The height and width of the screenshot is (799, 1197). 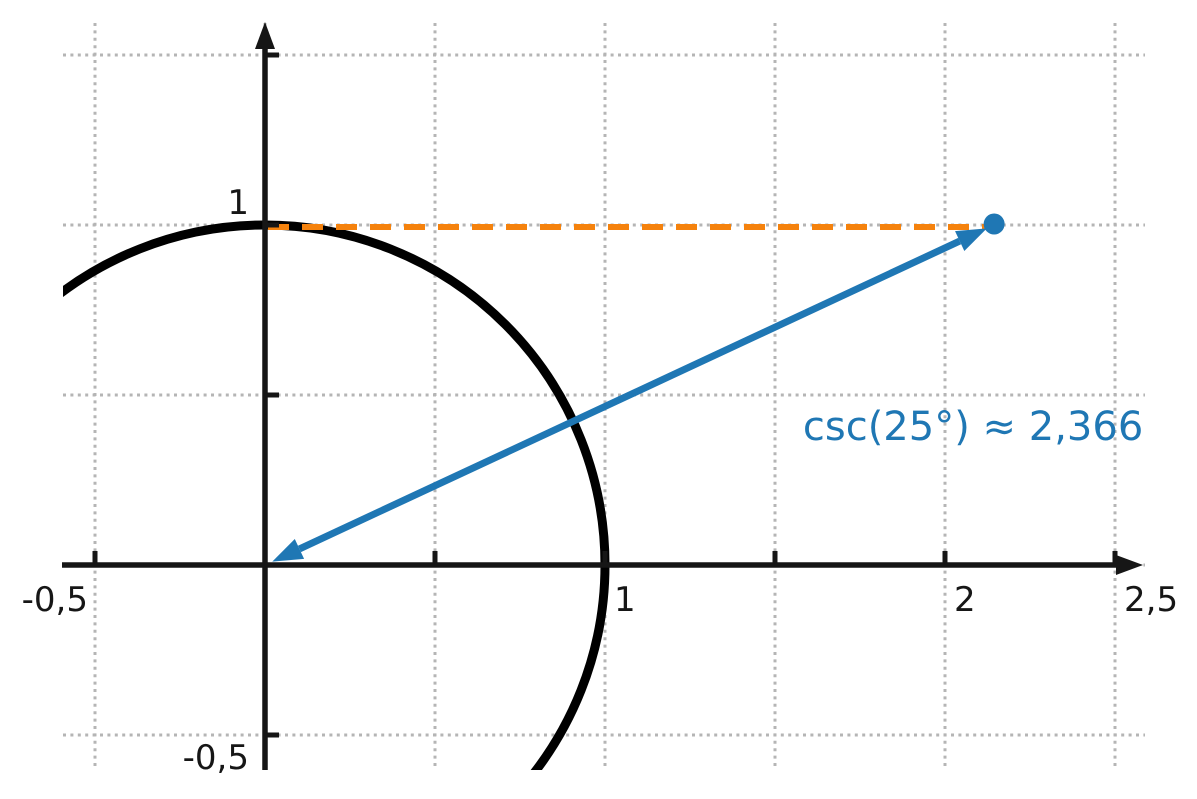 What do you see at coordinates (288, 550) in the screenshot?
I see `cosecant-vector-arrowhead-origin` at bounding box center [288, 550].